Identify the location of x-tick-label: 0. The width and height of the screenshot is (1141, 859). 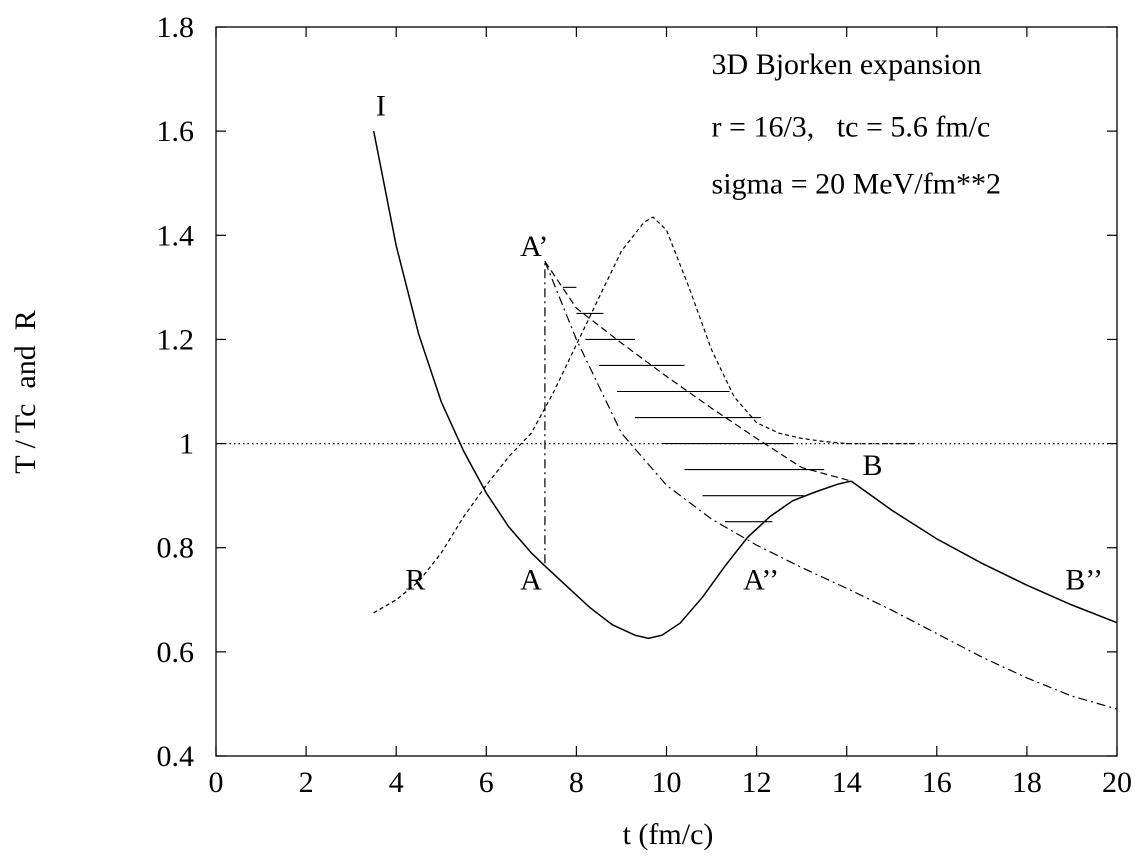
(216, 782).